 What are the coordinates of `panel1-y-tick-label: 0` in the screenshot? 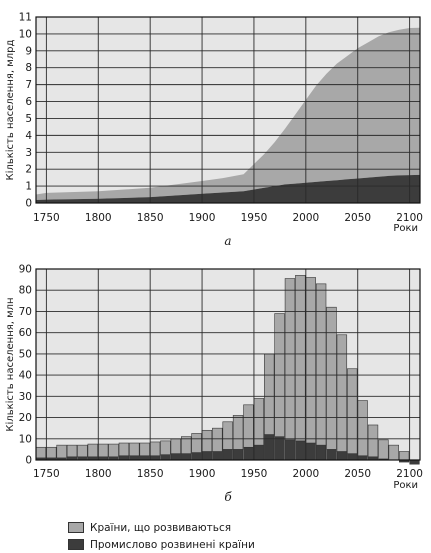 It's located at (28, 204).